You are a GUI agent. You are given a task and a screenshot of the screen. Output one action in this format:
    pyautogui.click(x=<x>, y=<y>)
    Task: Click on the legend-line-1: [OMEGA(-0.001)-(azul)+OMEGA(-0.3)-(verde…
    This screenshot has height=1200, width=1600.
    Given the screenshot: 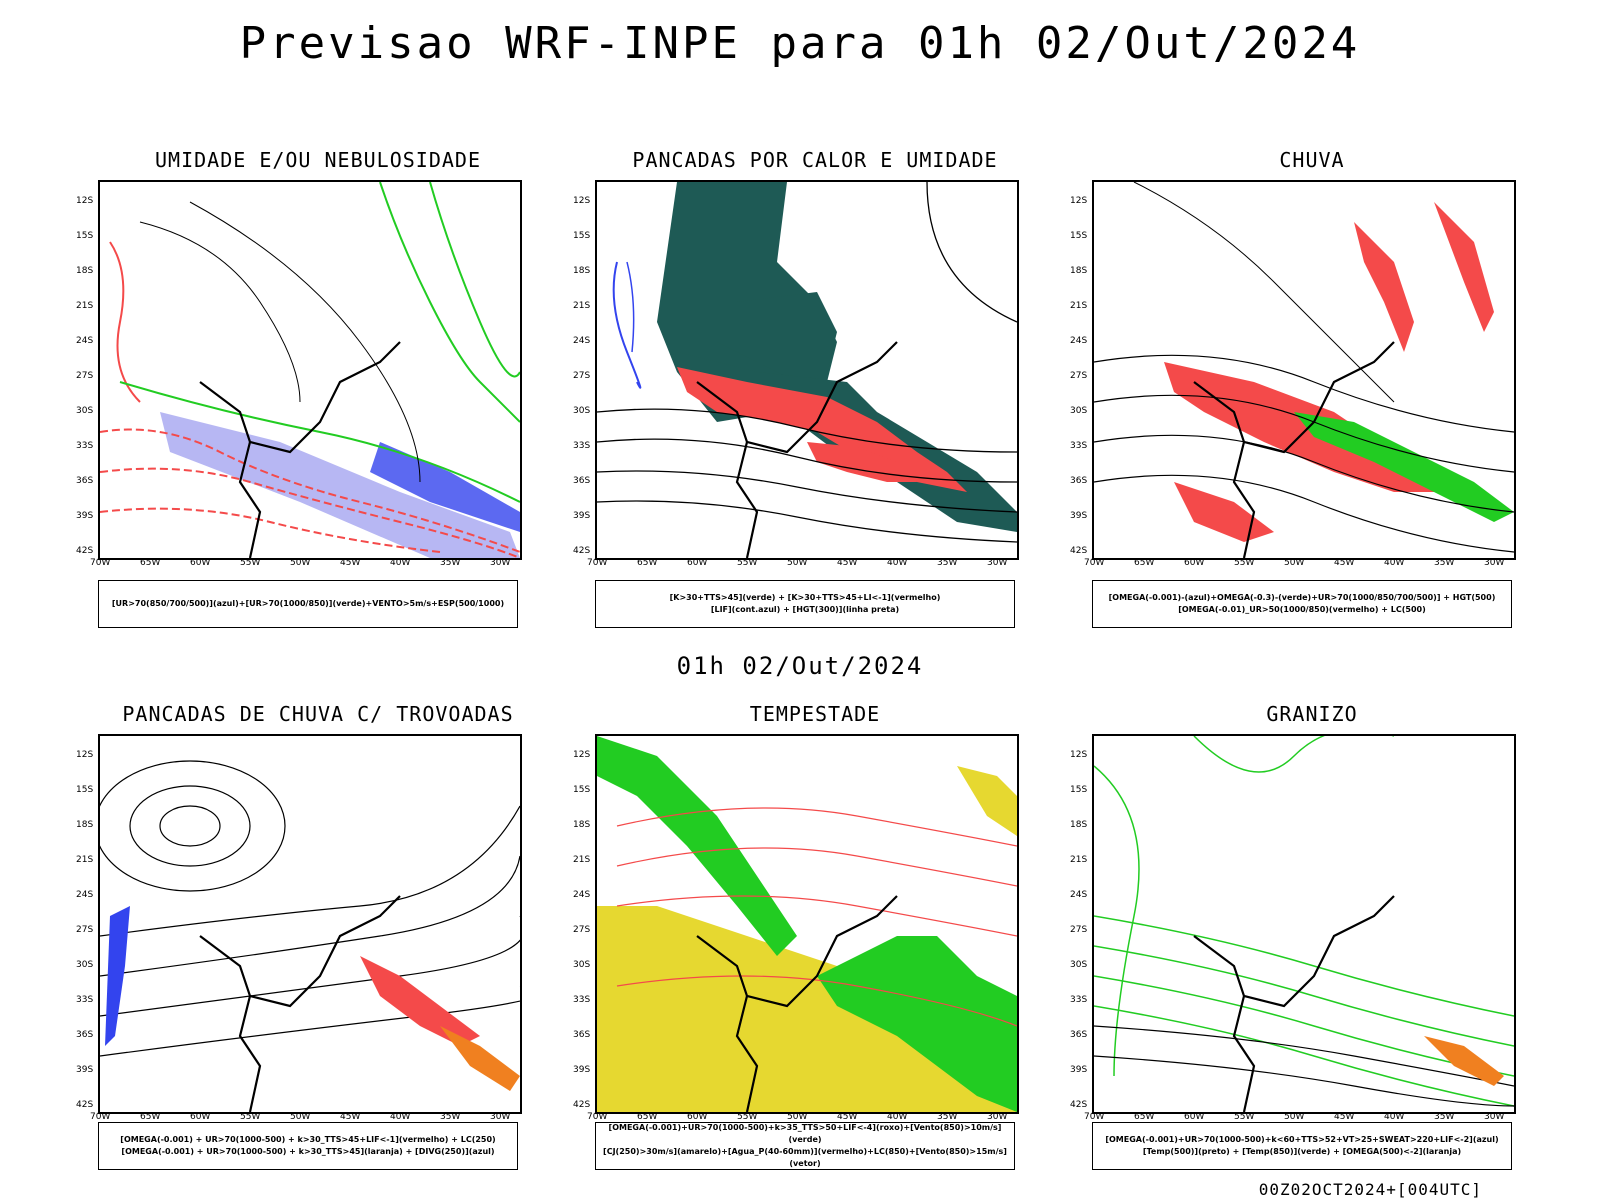 What is the action you would take?
    pyautogui.click(x=1302, y=597)
    